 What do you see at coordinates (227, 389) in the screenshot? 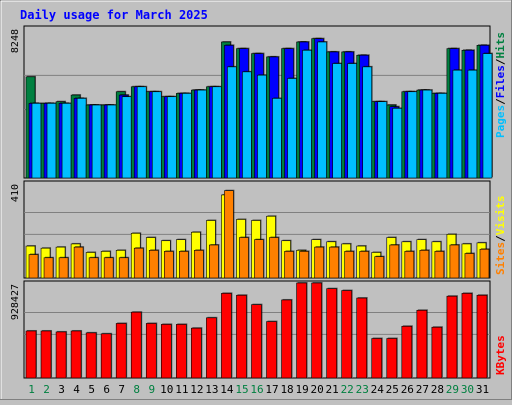
I see `day-label-14: 14` at bounding box center [227, 389].